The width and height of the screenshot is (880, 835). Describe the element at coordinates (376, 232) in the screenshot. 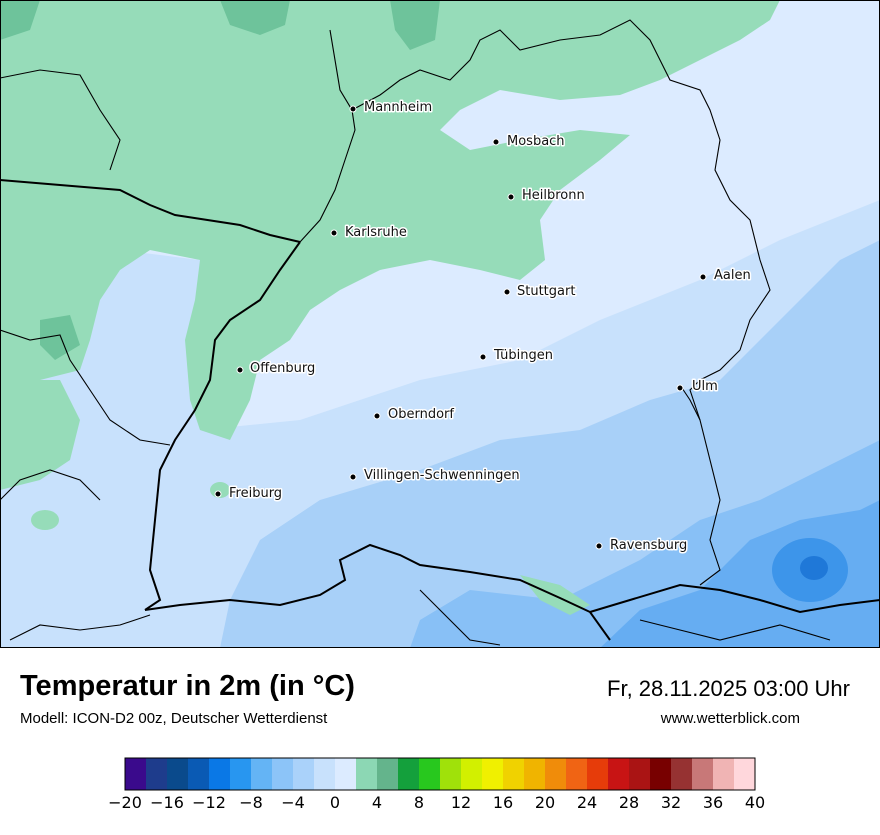

I see `city-label-karlsruhe: Karlsruhe` at that location.